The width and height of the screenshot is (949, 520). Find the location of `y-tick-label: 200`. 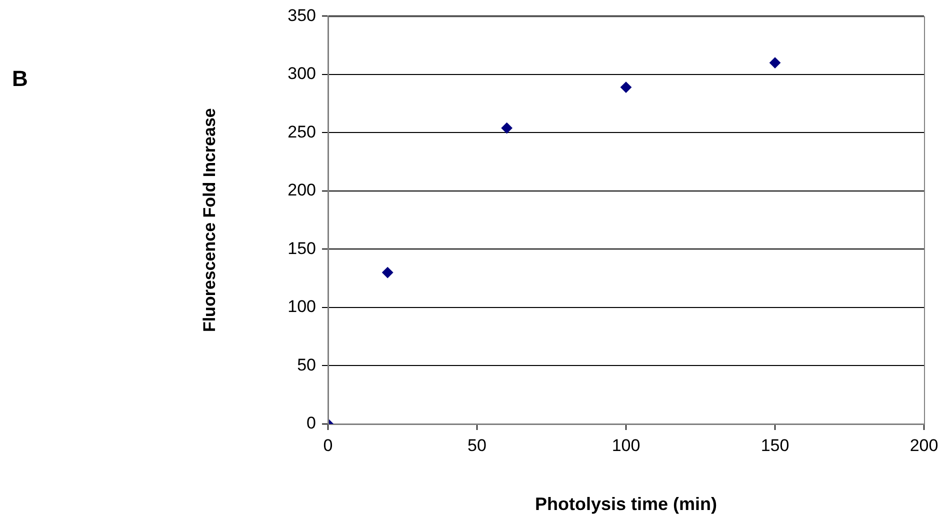

y-tick-label: 200 is located at coordinates (302, 190).